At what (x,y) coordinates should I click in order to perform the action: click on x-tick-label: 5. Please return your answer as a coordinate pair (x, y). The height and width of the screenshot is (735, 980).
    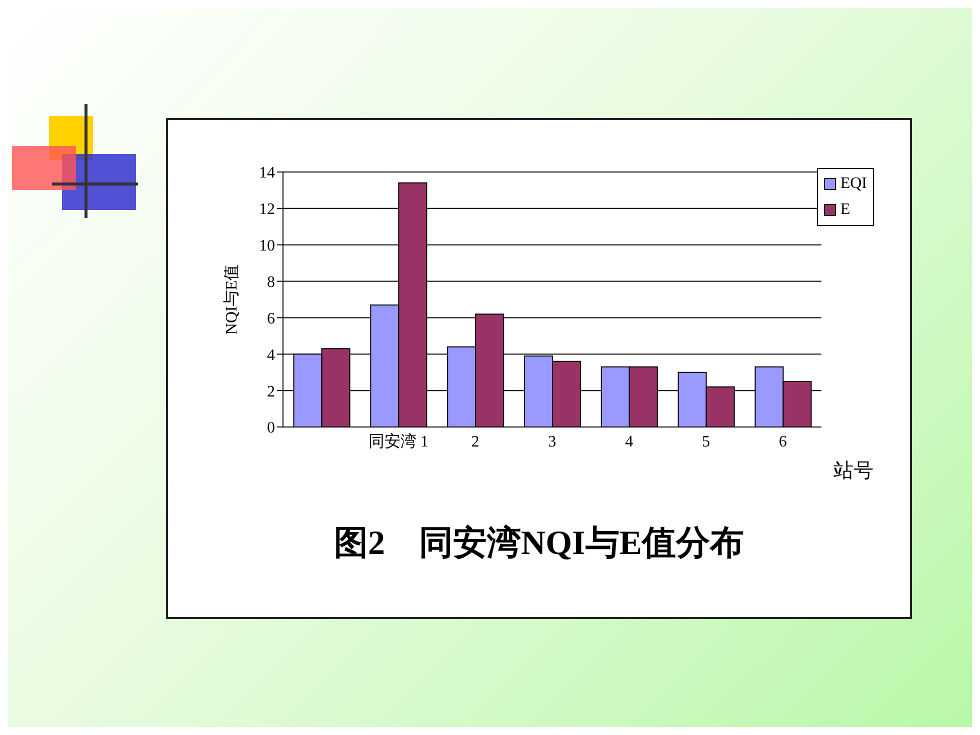
    Looking at the image, I should click on (706, 441).